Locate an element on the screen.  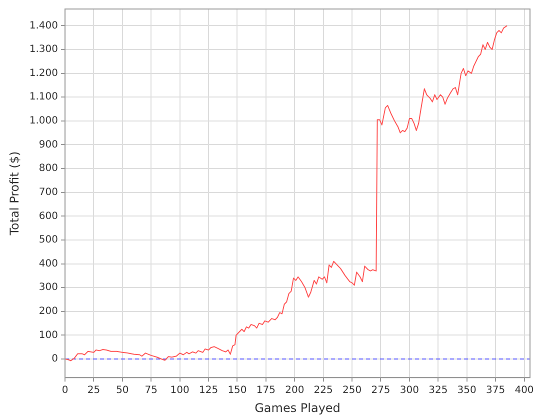
x-tick-label: 150 is located at coordinates (237, 390).